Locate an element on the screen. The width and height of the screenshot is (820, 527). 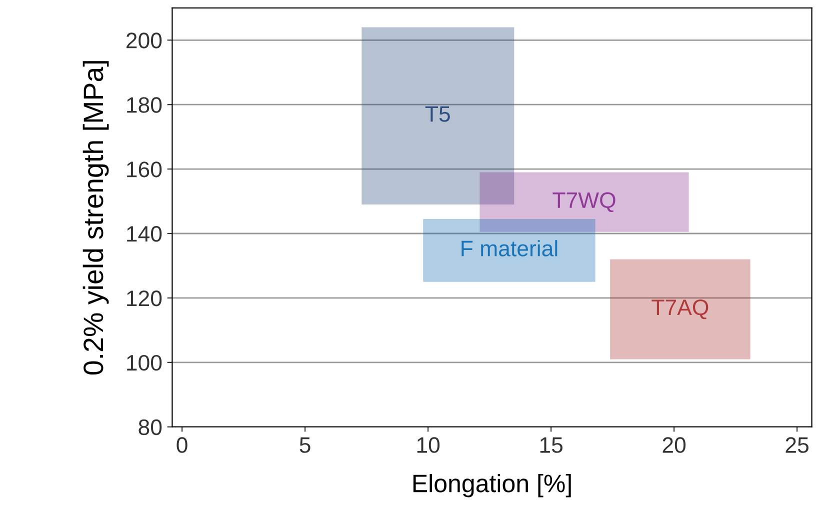
y-tick-label: 120 is located at coordinates (144, 298).